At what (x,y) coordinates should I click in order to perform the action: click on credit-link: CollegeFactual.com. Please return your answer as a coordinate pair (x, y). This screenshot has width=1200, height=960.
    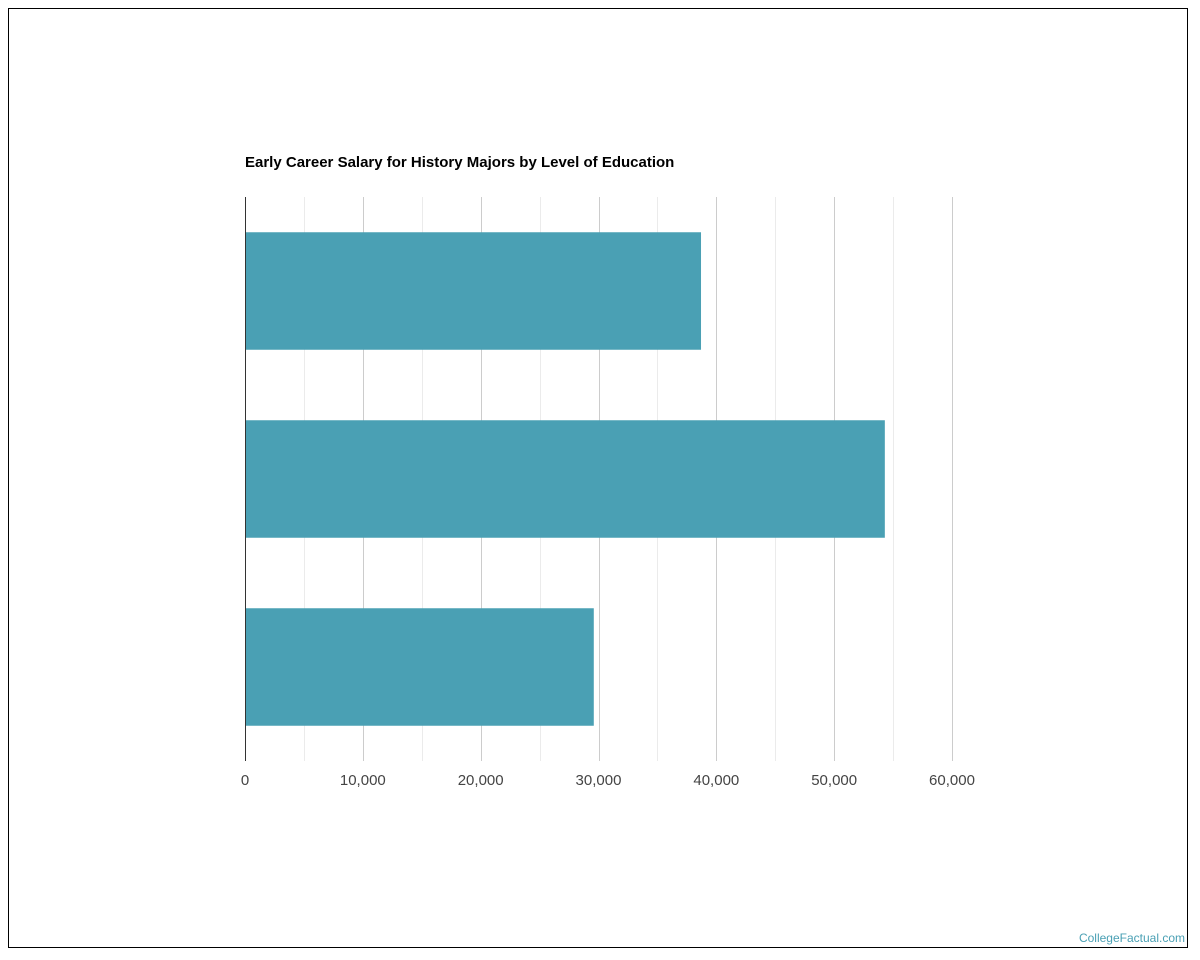
    Looking at the image, I should click on (1131, 938).